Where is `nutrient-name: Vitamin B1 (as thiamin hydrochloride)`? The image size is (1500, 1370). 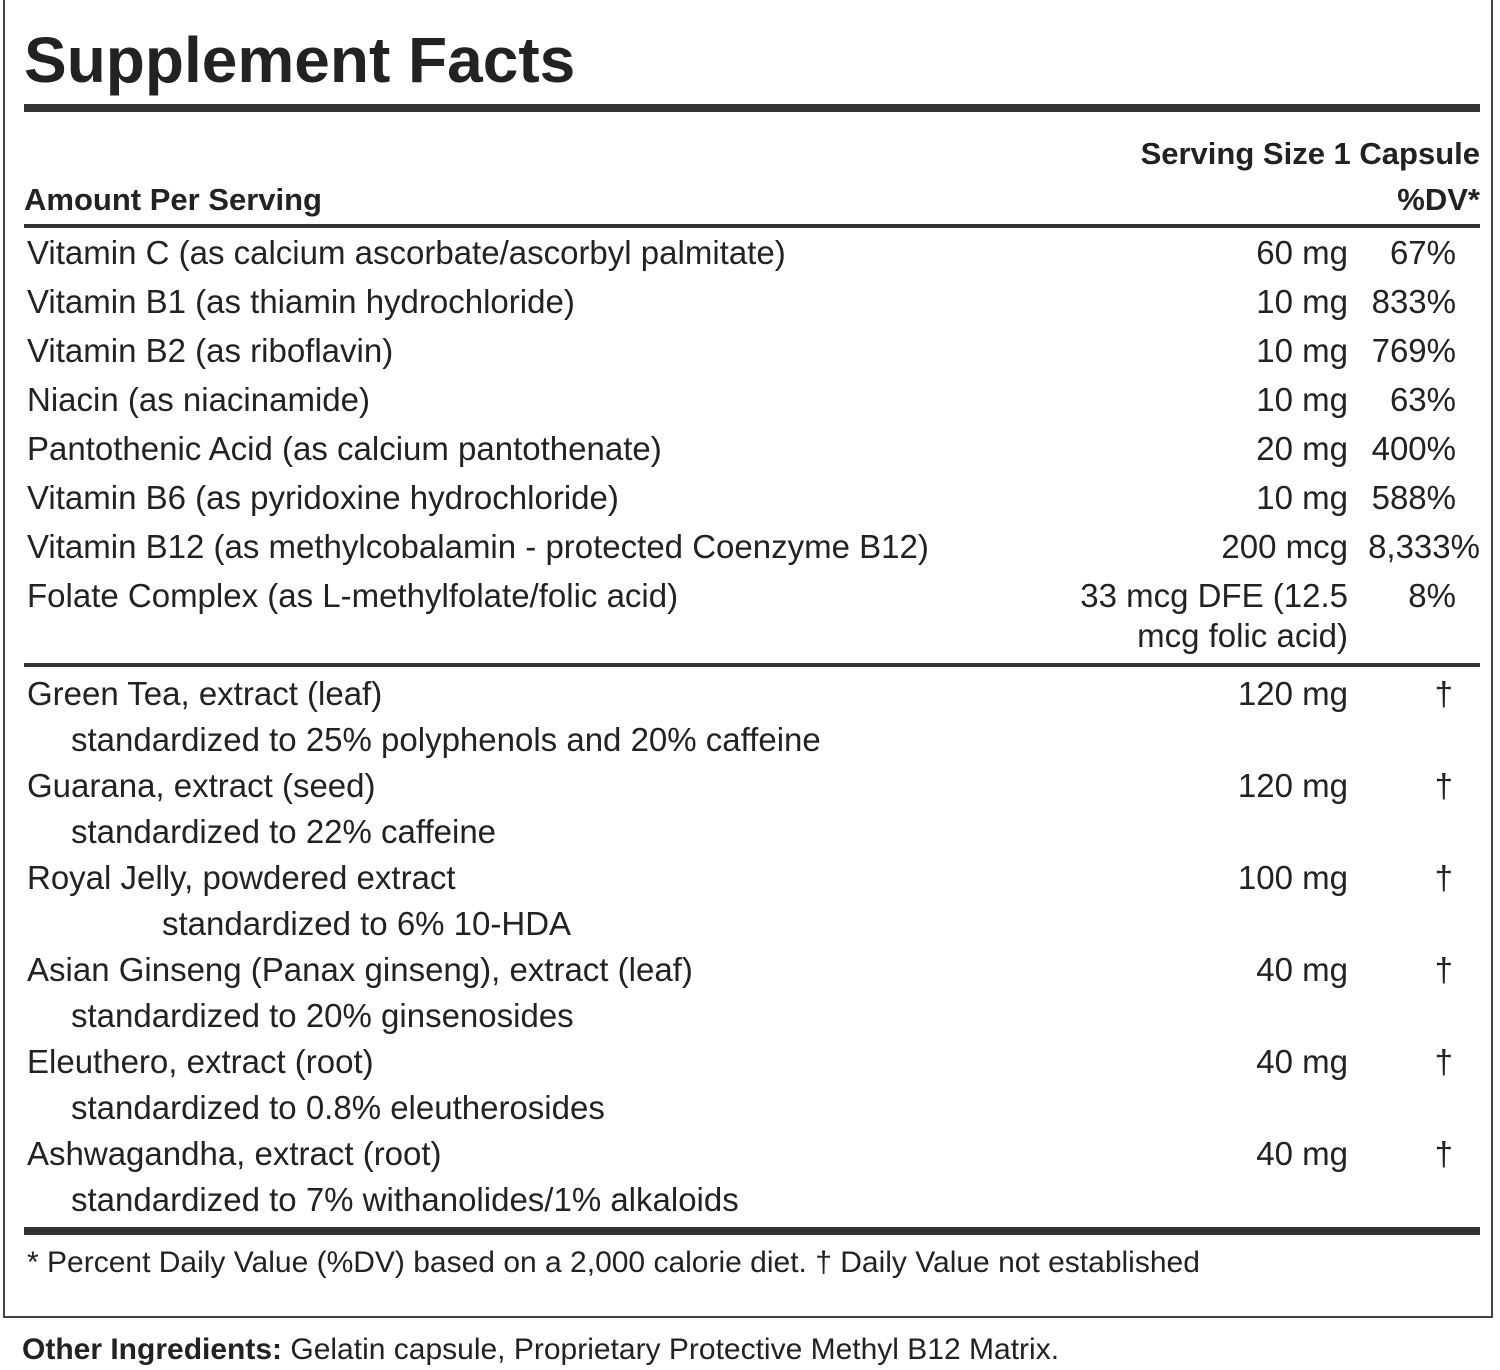 nutrient-name: Vitamin B1 (as thiamin hydrochloride) is located at coordinates (301, 301).